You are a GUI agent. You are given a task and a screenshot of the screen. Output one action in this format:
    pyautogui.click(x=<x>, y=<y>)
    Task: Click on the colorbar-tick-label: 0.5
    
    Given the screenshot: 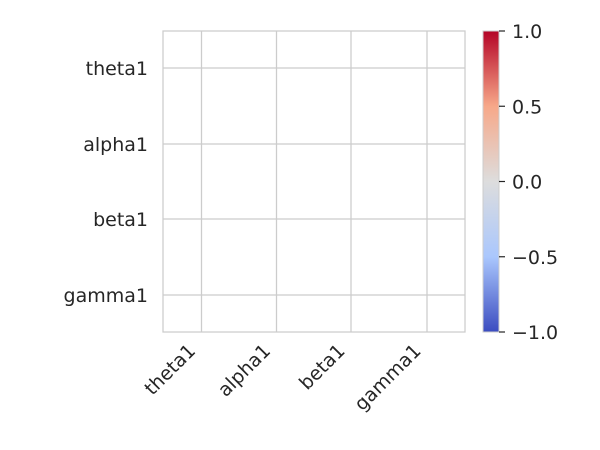 What is the action you would take?
    pyautogui.click(x=527, y=107)
    